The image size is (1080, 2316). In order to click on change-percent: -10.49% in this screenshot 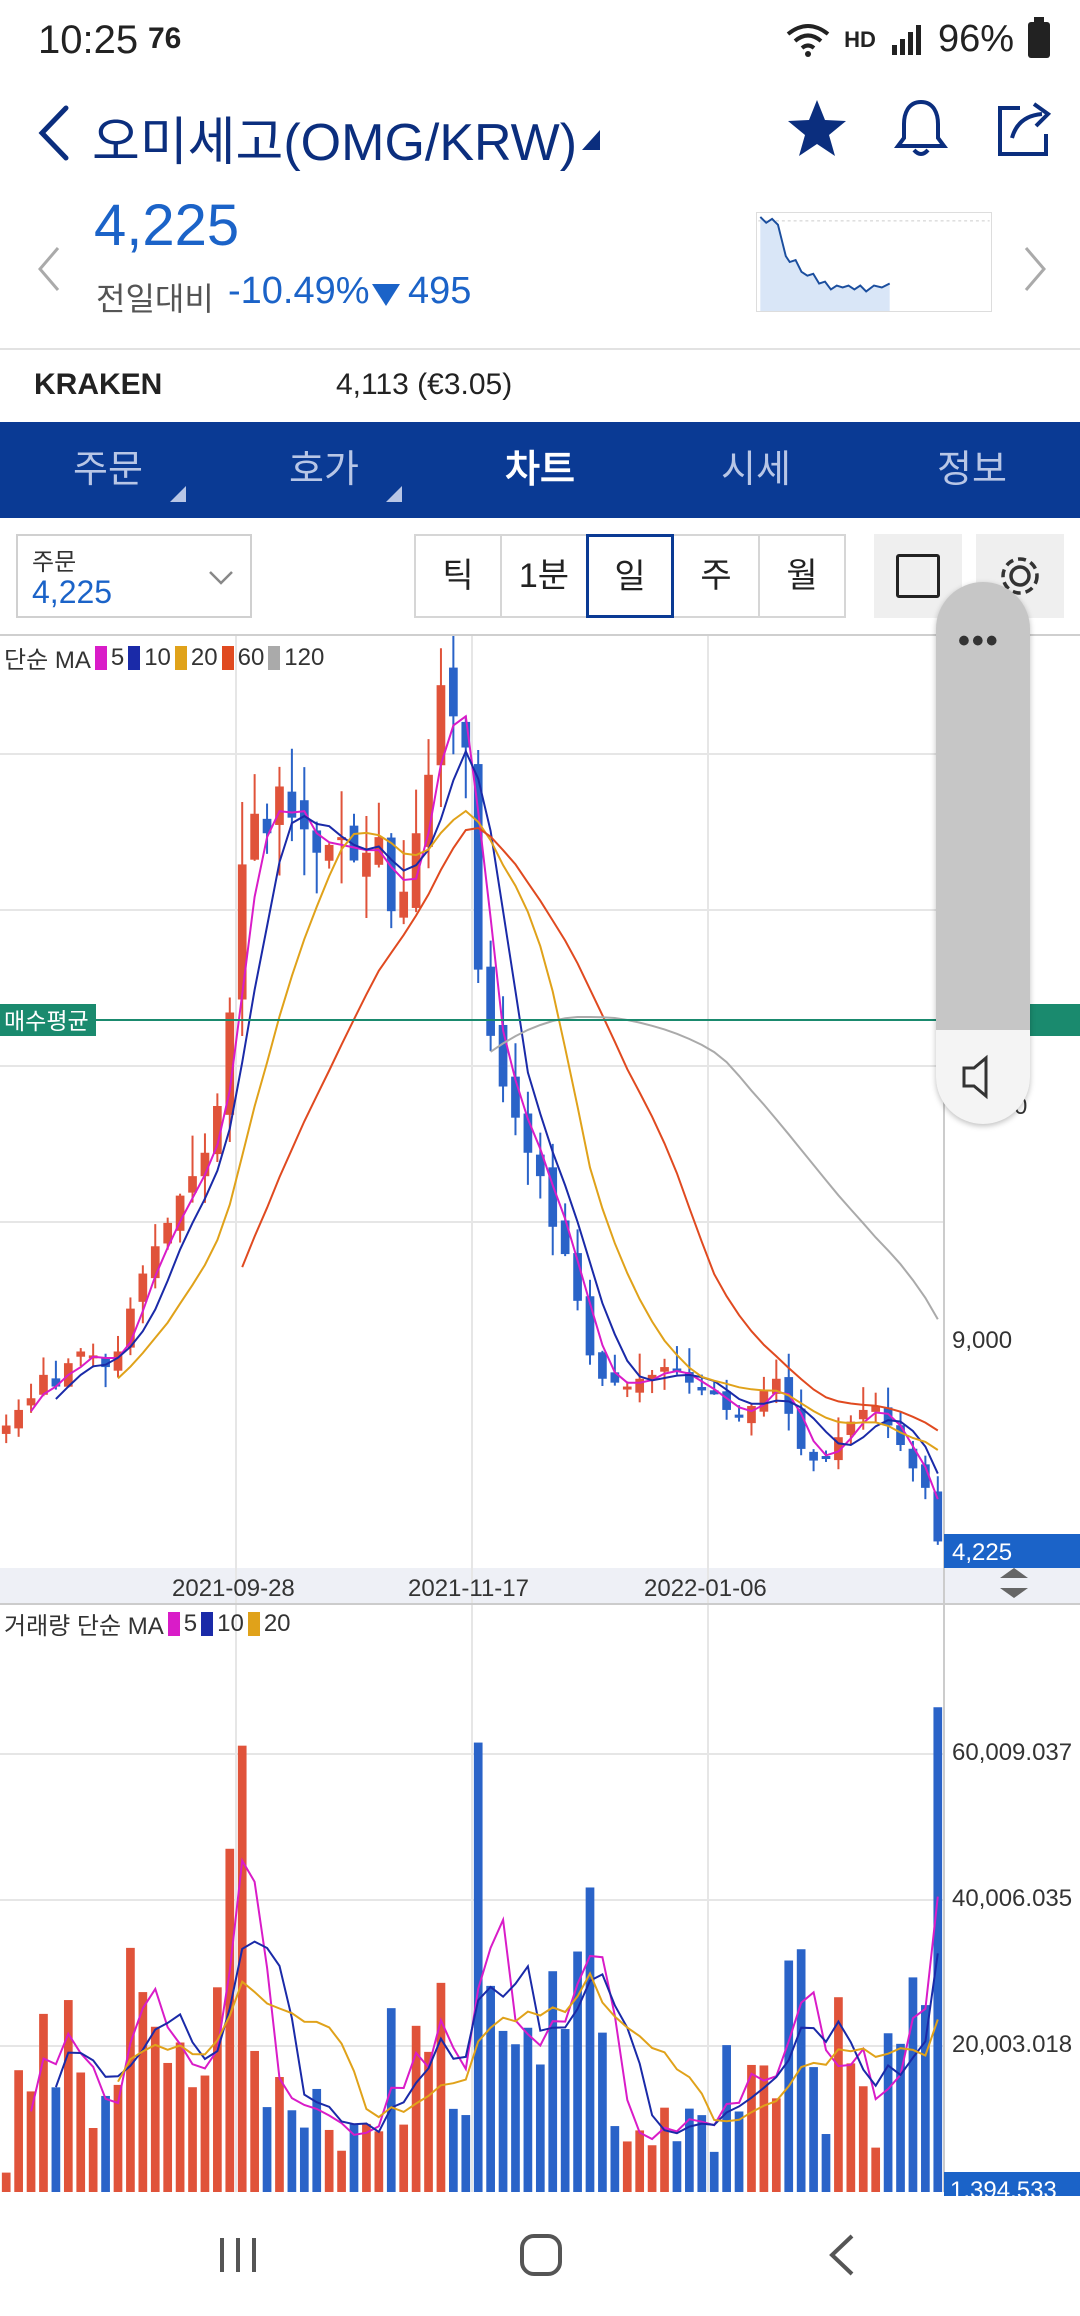, I will do `click(299, 291)`.